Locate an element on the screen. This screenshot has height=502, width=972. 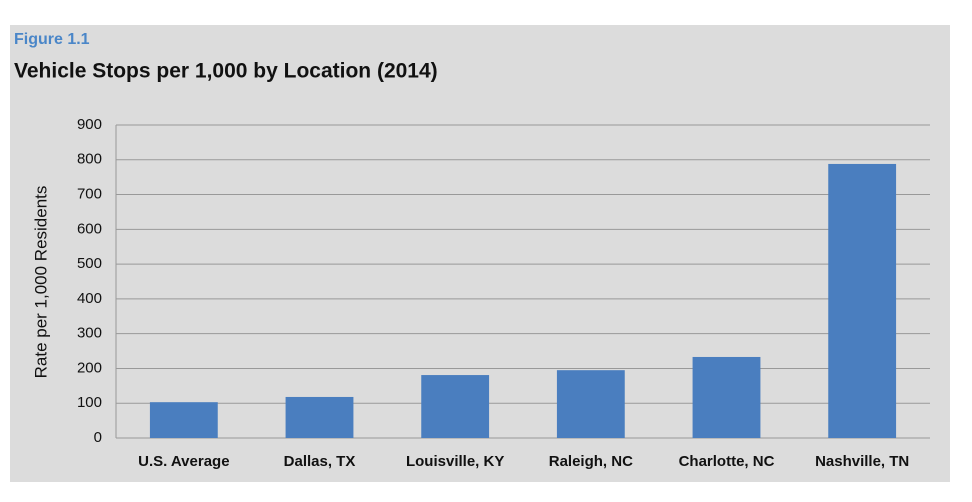
y-tick-label: 500 is located at coordinates (89, 263).